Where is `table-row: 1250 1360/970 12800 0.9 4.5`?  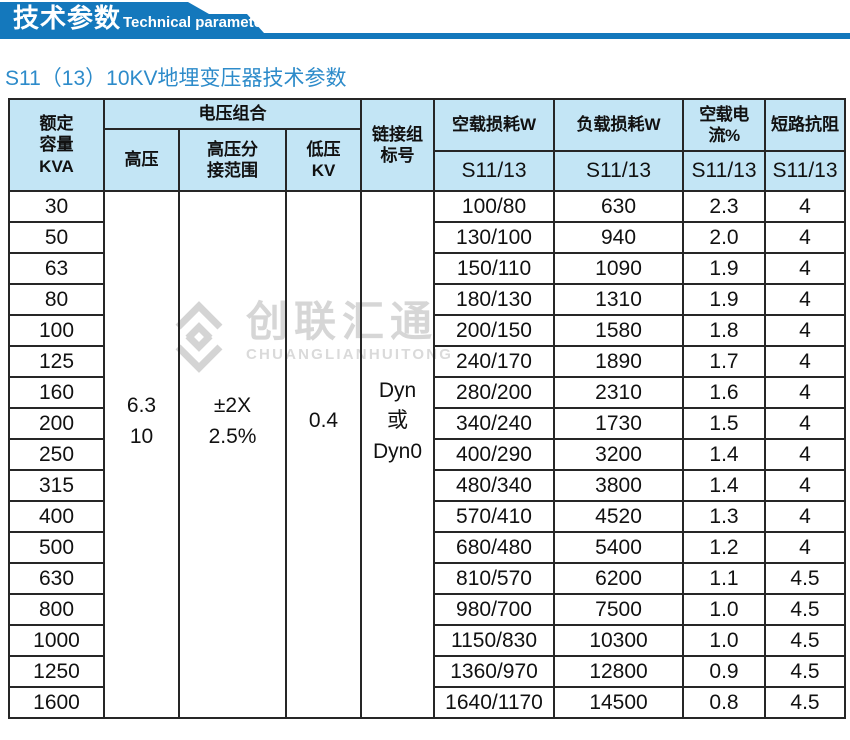
table-row: 1250 1360/970 12800 0.9 4.5 is located at coordinates (427, 671).